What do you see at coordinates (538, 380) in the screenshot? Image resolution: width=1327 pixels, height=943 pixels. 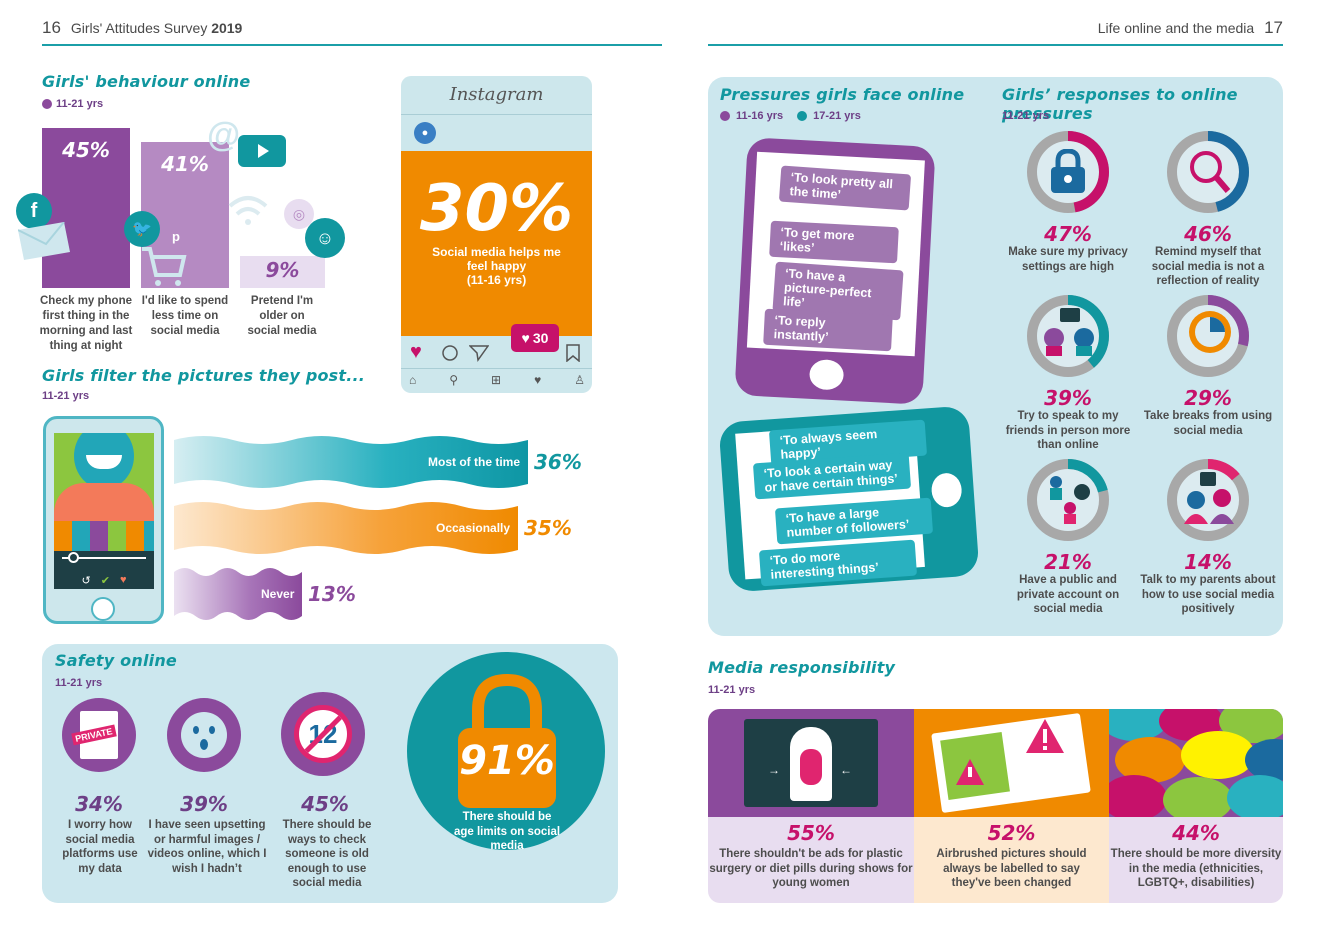 I see `activity-heart-icon: ♥` at bounding box center [538, 380].